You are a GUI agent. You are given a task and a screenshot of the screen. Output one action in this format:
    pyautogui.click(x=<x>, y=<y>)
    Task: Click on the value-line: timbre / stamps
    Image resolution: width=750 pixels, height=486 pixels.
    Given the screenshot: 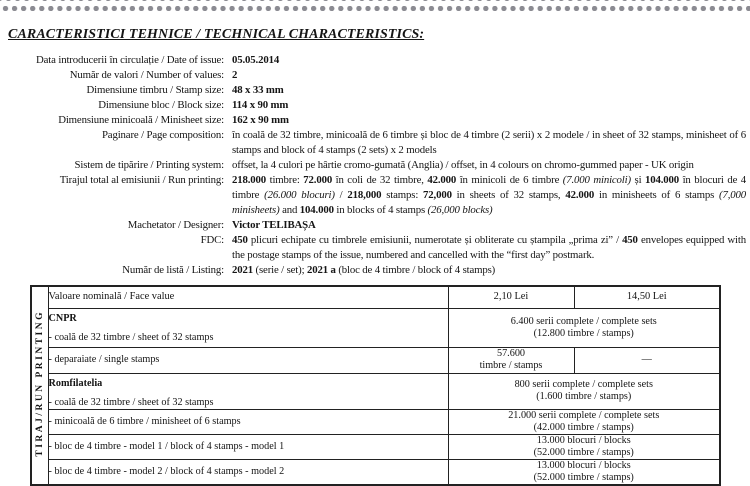 What is the action you would take?
    pyautogui.click(x=511, y=365)
    